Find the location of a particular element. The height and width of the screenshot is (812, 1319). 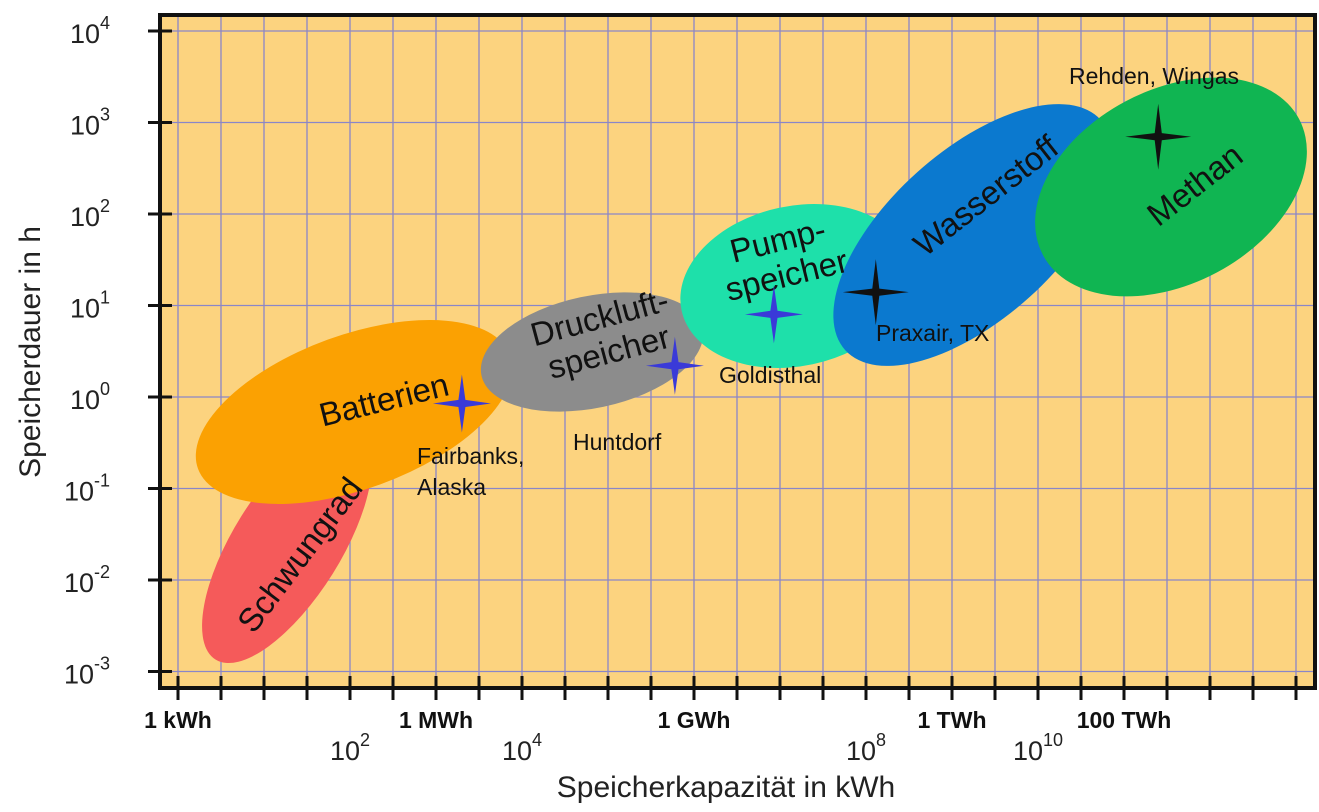

x-power-tick-label: 10² is located at coordinates (350, 748).